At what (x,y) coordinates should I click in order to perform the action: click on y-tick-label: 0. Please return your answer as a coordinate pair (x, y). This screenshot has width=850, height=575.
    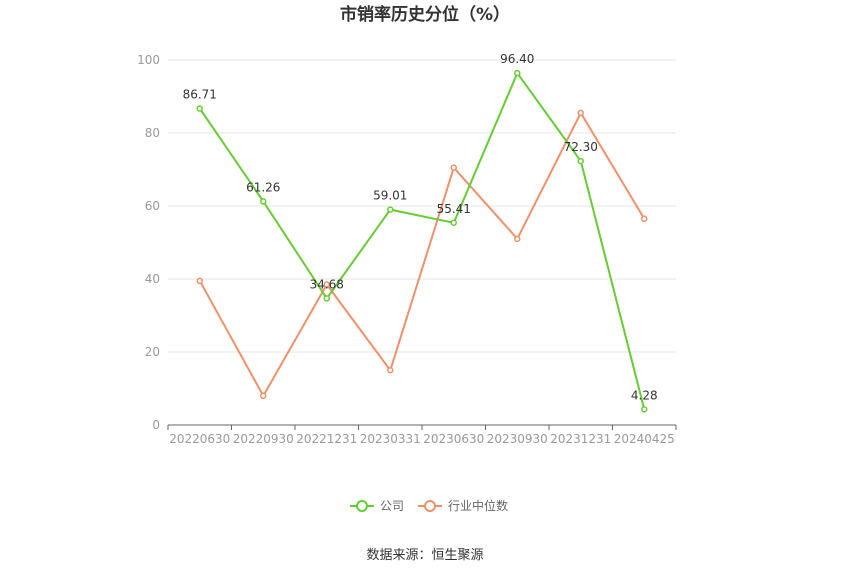
    Looking at the image, I should click on (156, 425).